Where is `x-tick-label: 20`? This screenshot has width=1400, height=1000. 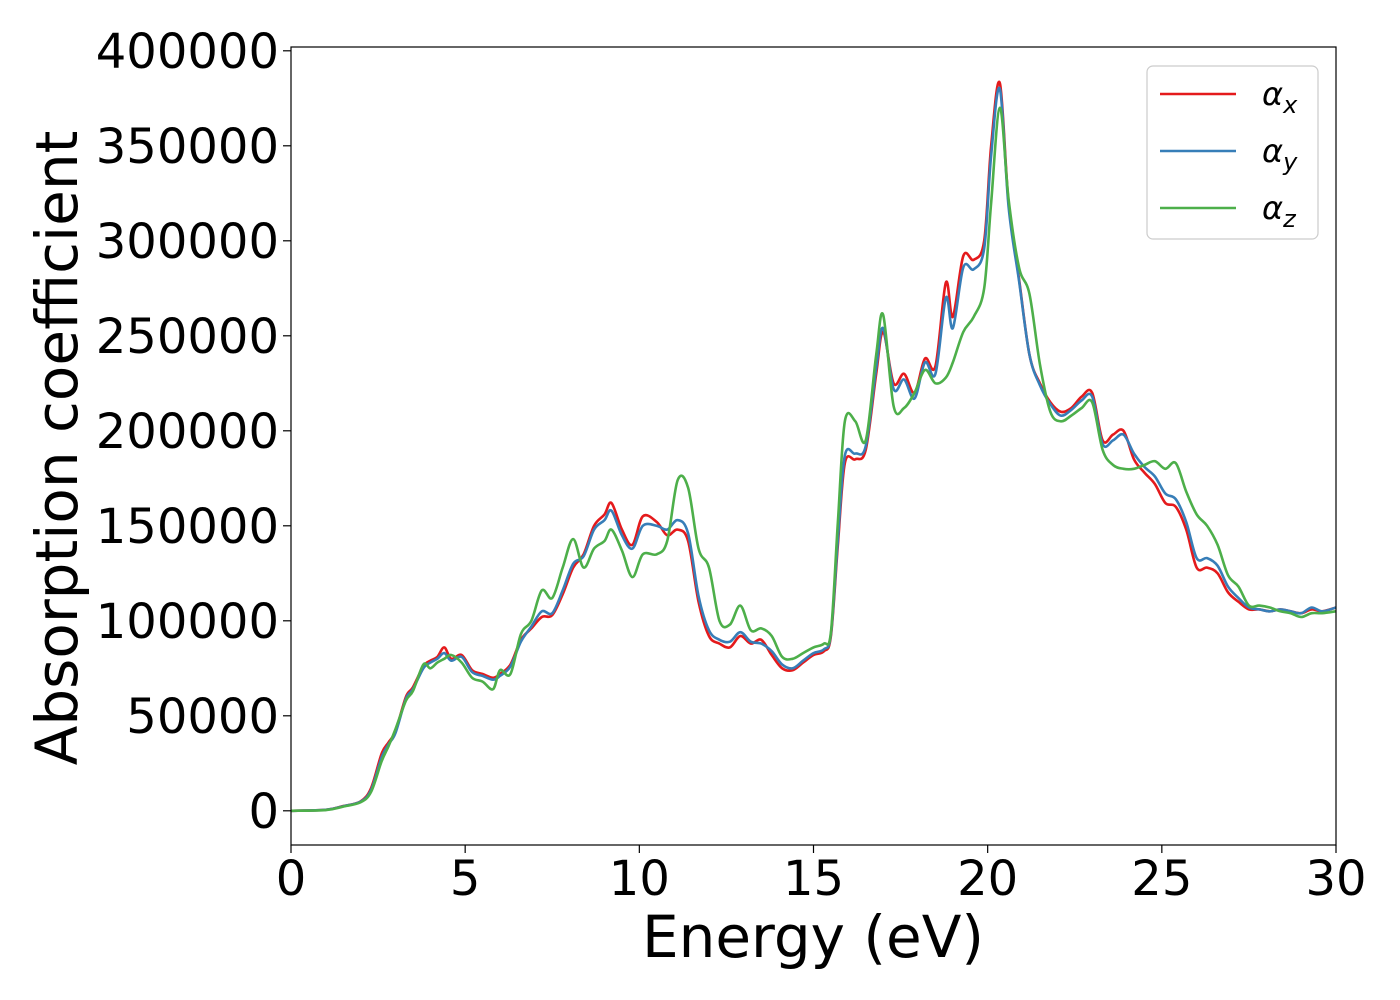 x-tick-label: 20 is located at coordinates (987, 879).